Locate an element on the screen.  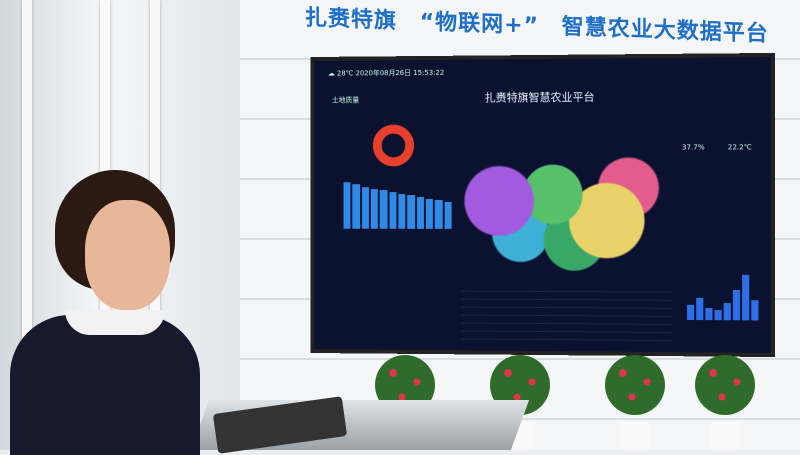
screen-title: 扎赉特旗智慧农业平台 is located at coordinates (539, 97).